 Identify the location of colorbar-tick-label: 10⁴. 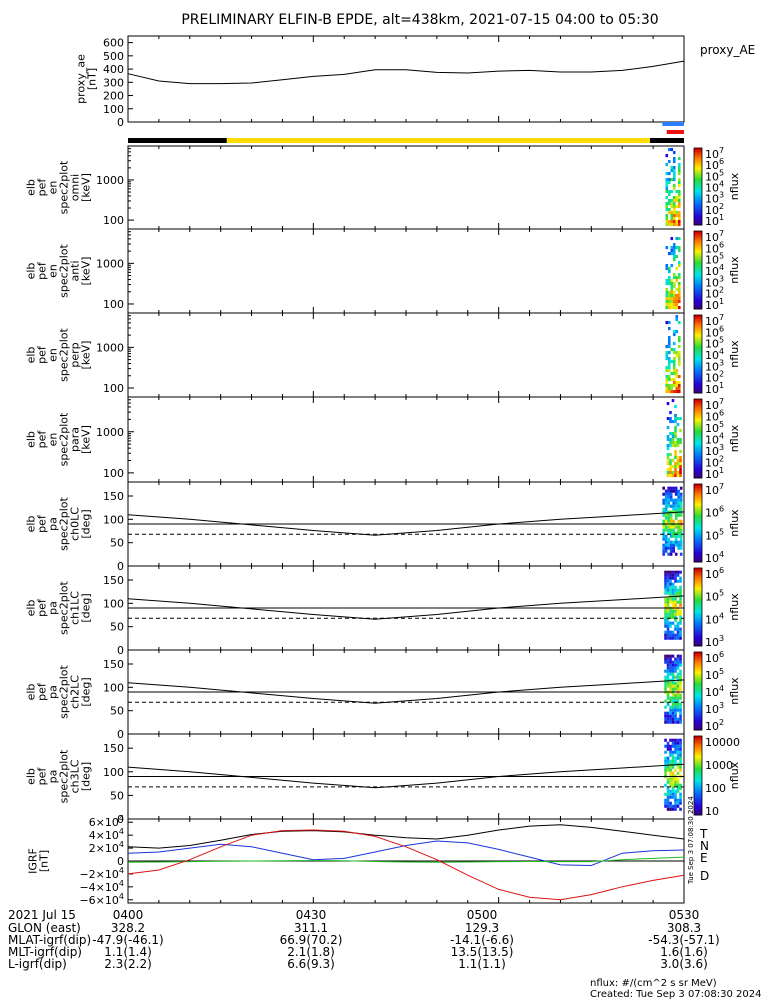
(714, 439).